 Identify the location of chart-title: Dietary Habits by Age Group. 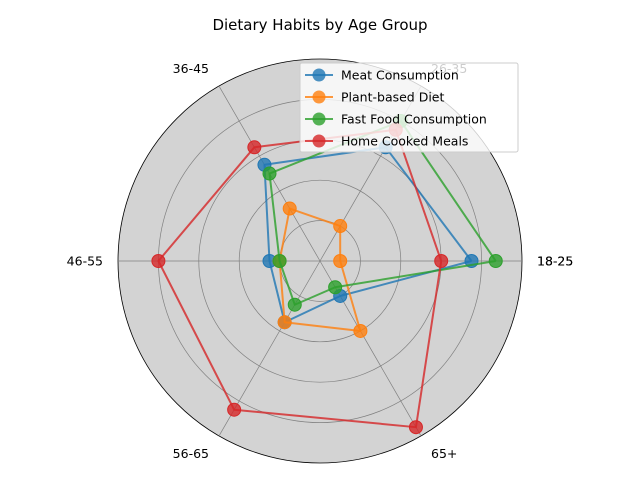
(319, 25).